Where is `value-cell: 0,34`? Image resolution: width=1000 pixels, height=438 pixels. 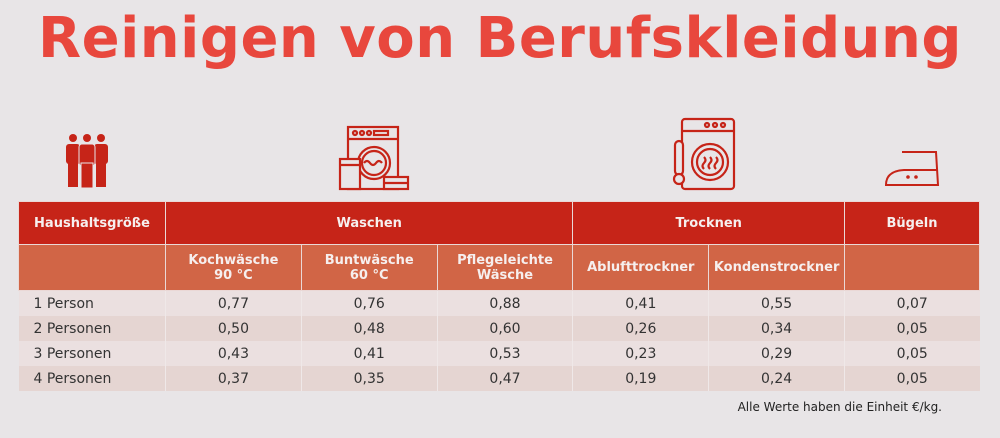
value-cell: 0,34 is located at coordinates (776, 328).